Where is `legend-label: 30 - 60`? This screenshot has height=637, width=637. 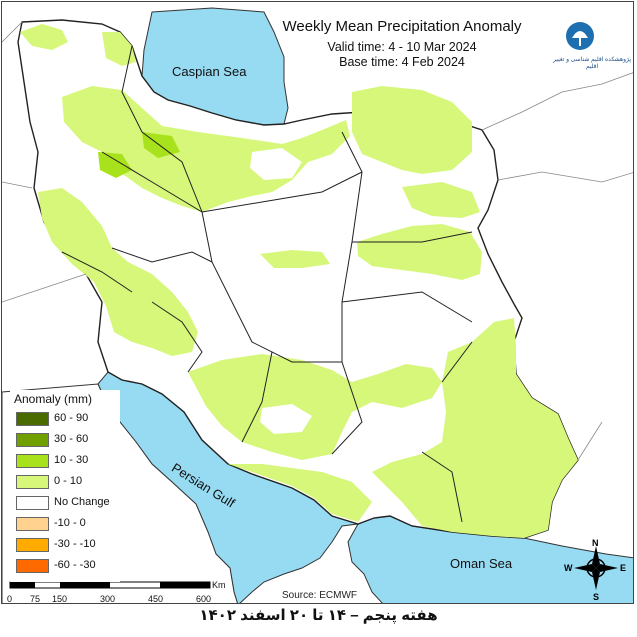
legend-label: 30 - 60 is located at coordinates (71, 439).